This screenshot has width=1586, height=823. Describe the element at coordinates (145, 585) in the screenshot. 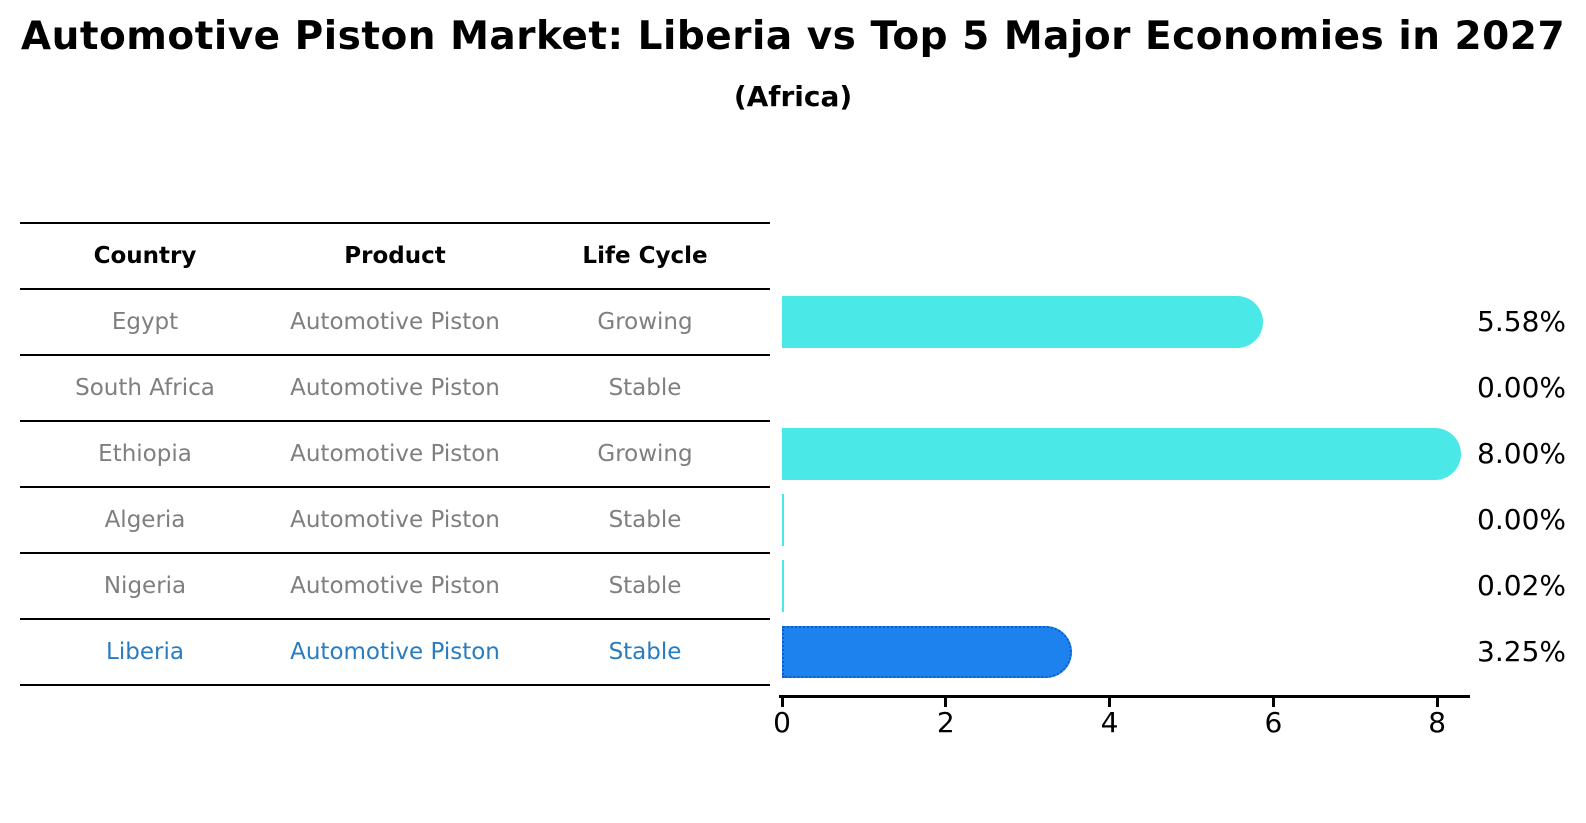

I see `country-cell-nigeria: Nigeria` at that location.